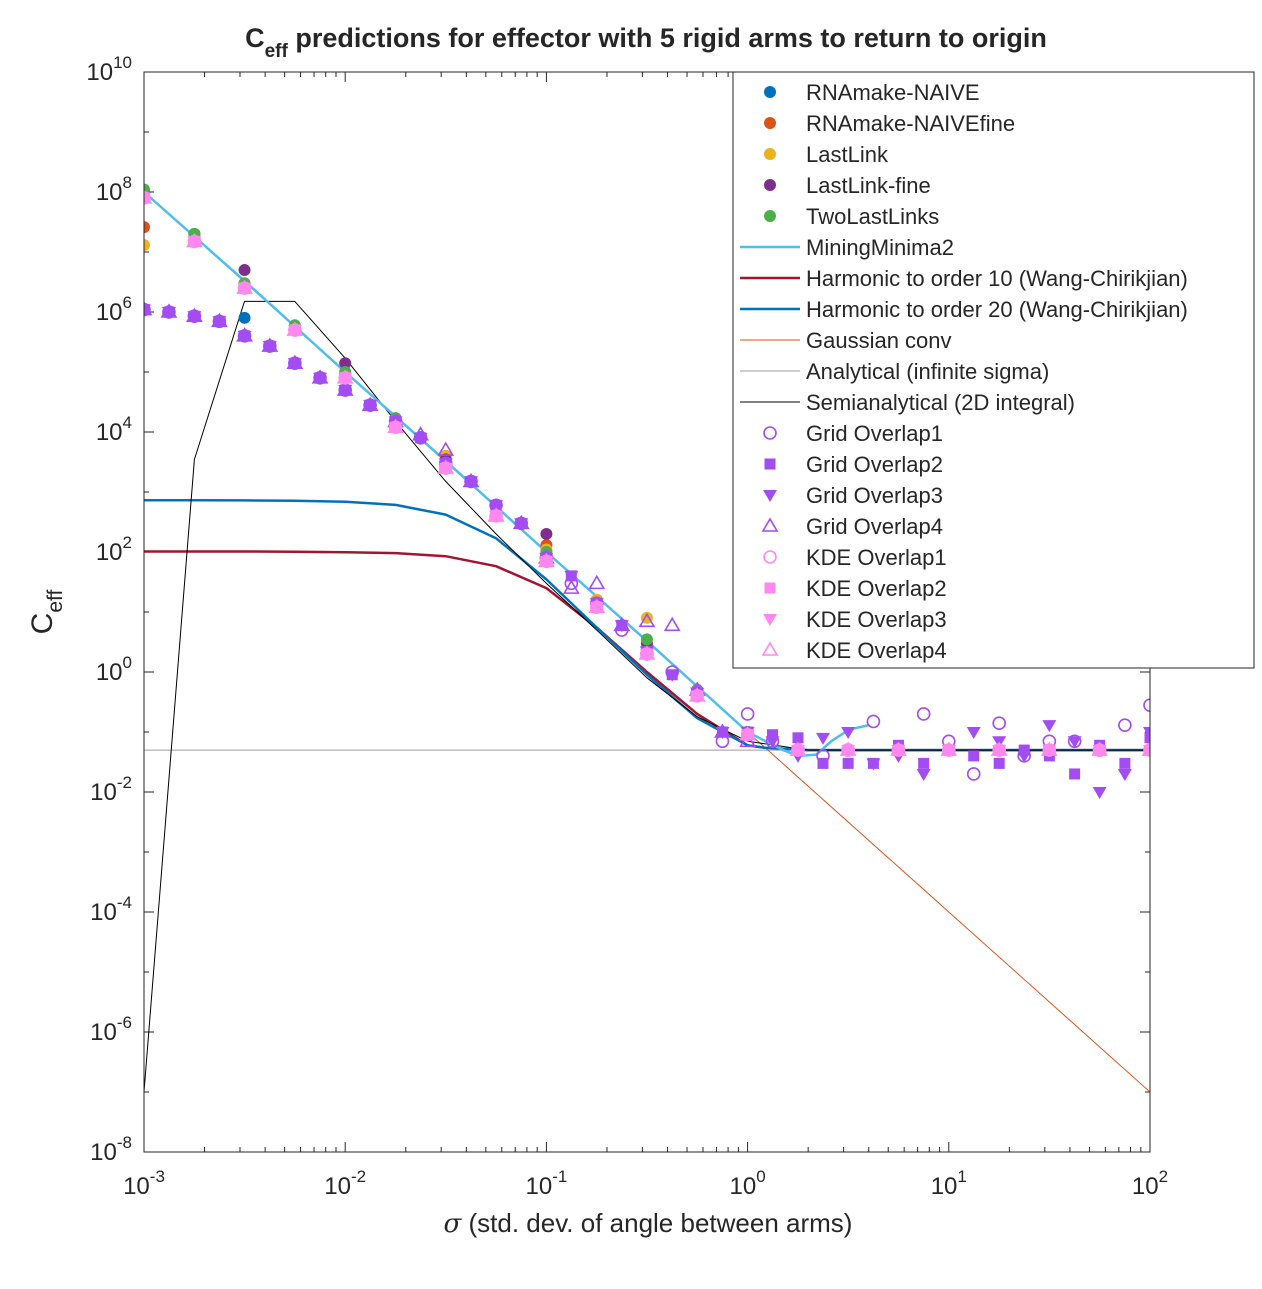  What do you see at coordinates (111, 789) in the screenshot?
I see `y-tick-label: 10⁻²` at bounding box center [111, 789].